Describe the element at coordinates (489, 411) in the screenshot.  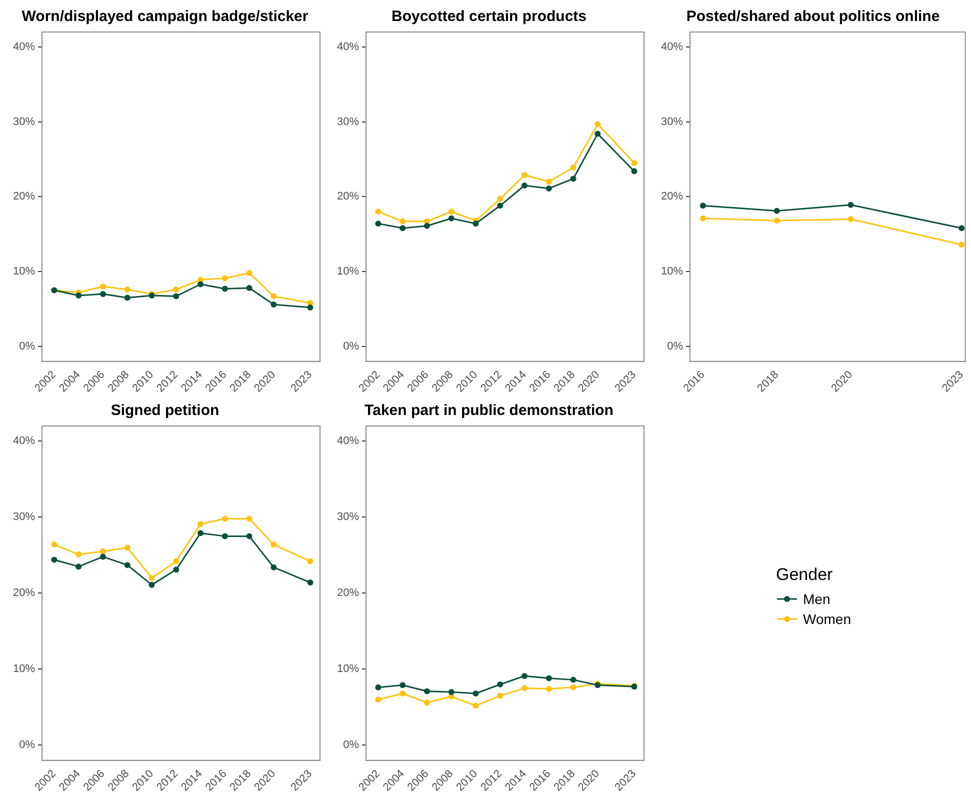
I see `chart-title: Taken part in public demonstration` at that location.